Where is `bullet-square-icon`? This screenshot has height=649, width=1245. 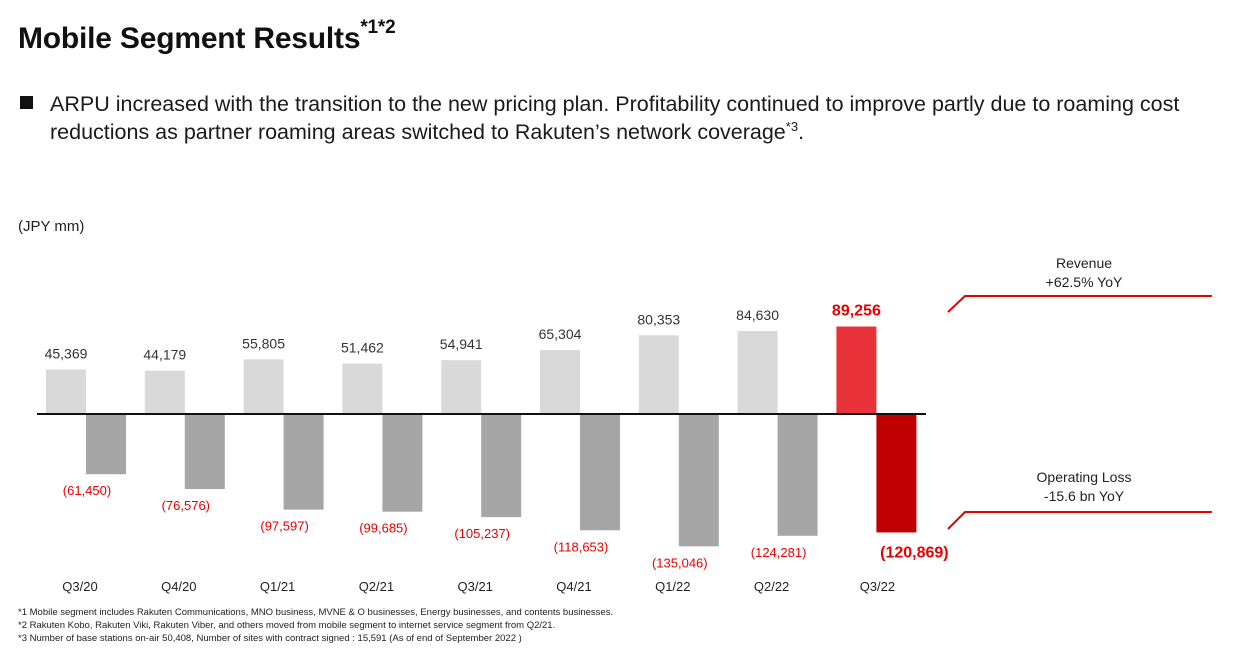 bullet-square-icon is located at coordinates (26, 102).